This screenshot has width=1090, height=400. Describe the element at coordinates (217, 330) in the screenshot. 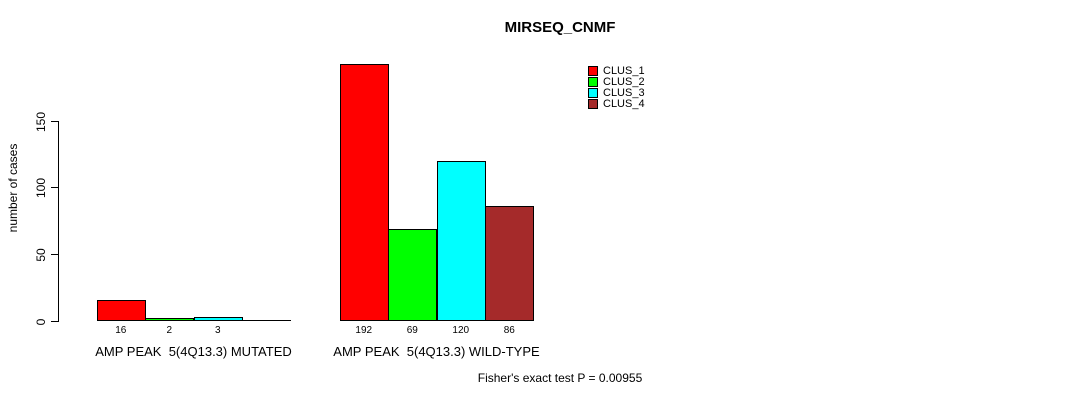

I see `bar-value-label: 3` at that location.